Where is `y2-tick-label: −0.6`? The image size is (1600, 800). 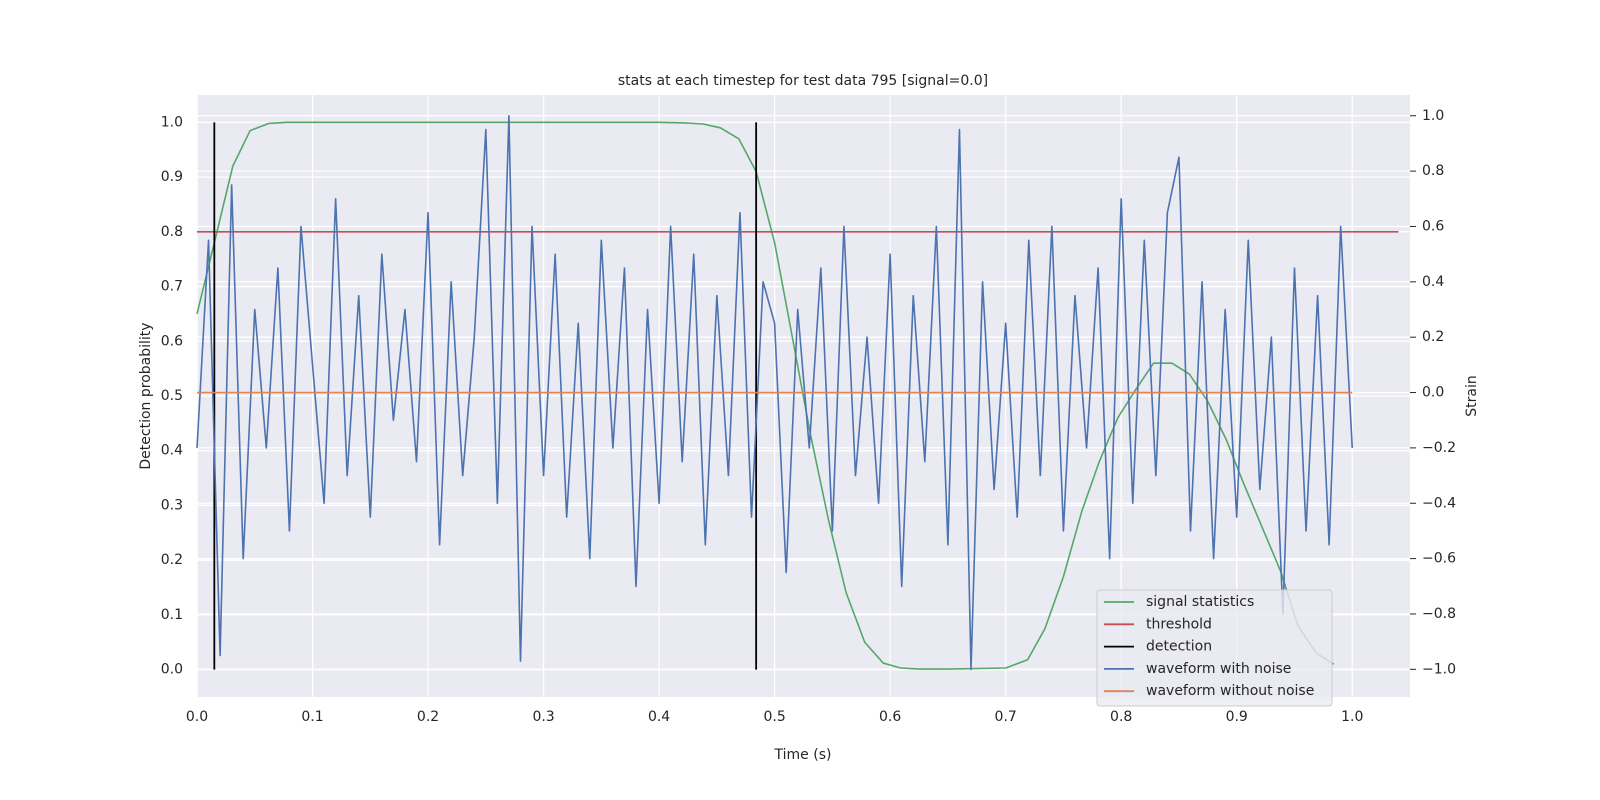 y2-tick-label: −0.6 is located at coordinates (1439, 559).